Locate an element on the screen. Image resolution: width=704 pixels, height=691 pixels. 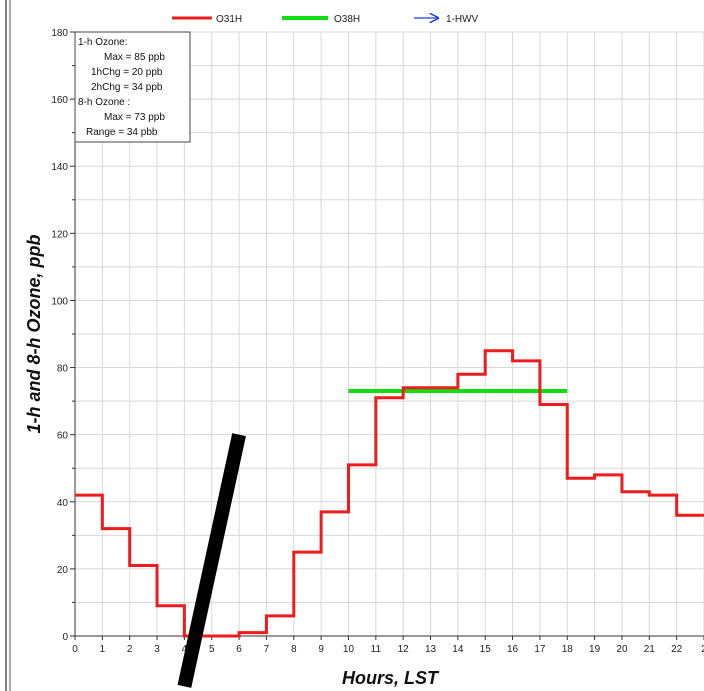
x-tick-label-16: 16 is located at coordinates (513, 649).